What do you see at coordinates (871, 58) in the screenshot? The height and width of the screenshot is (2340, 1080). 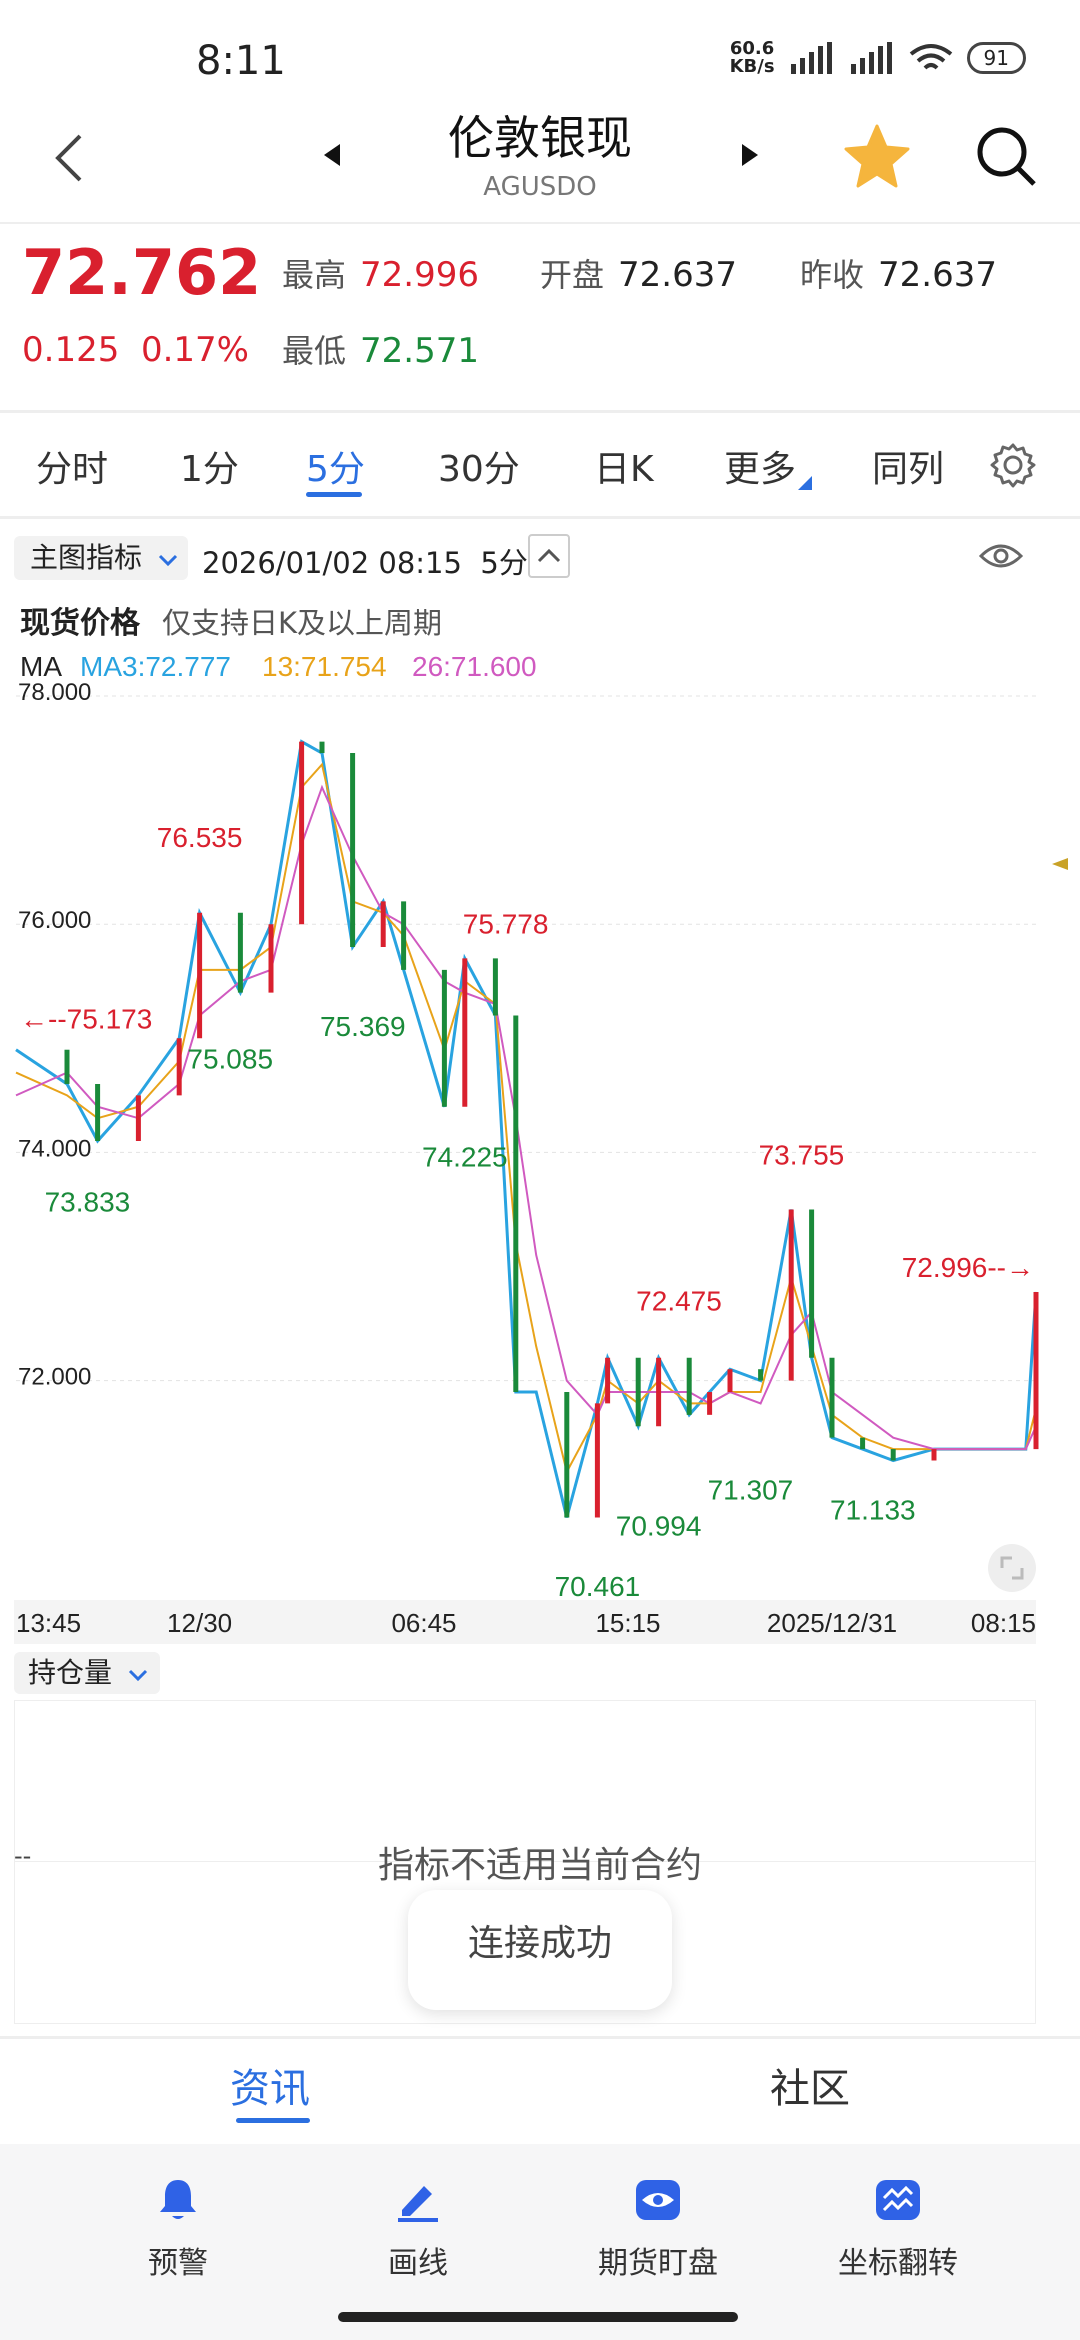 I see `signal-hd-icon` at bounding box center [871, 58].